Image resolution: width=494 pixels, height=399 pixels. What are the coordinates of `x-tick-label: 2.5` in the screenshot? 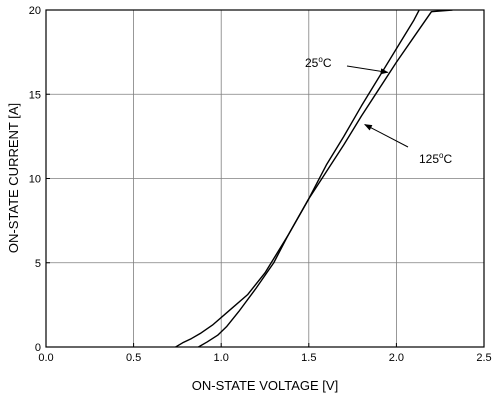 It's located at (483, 358).